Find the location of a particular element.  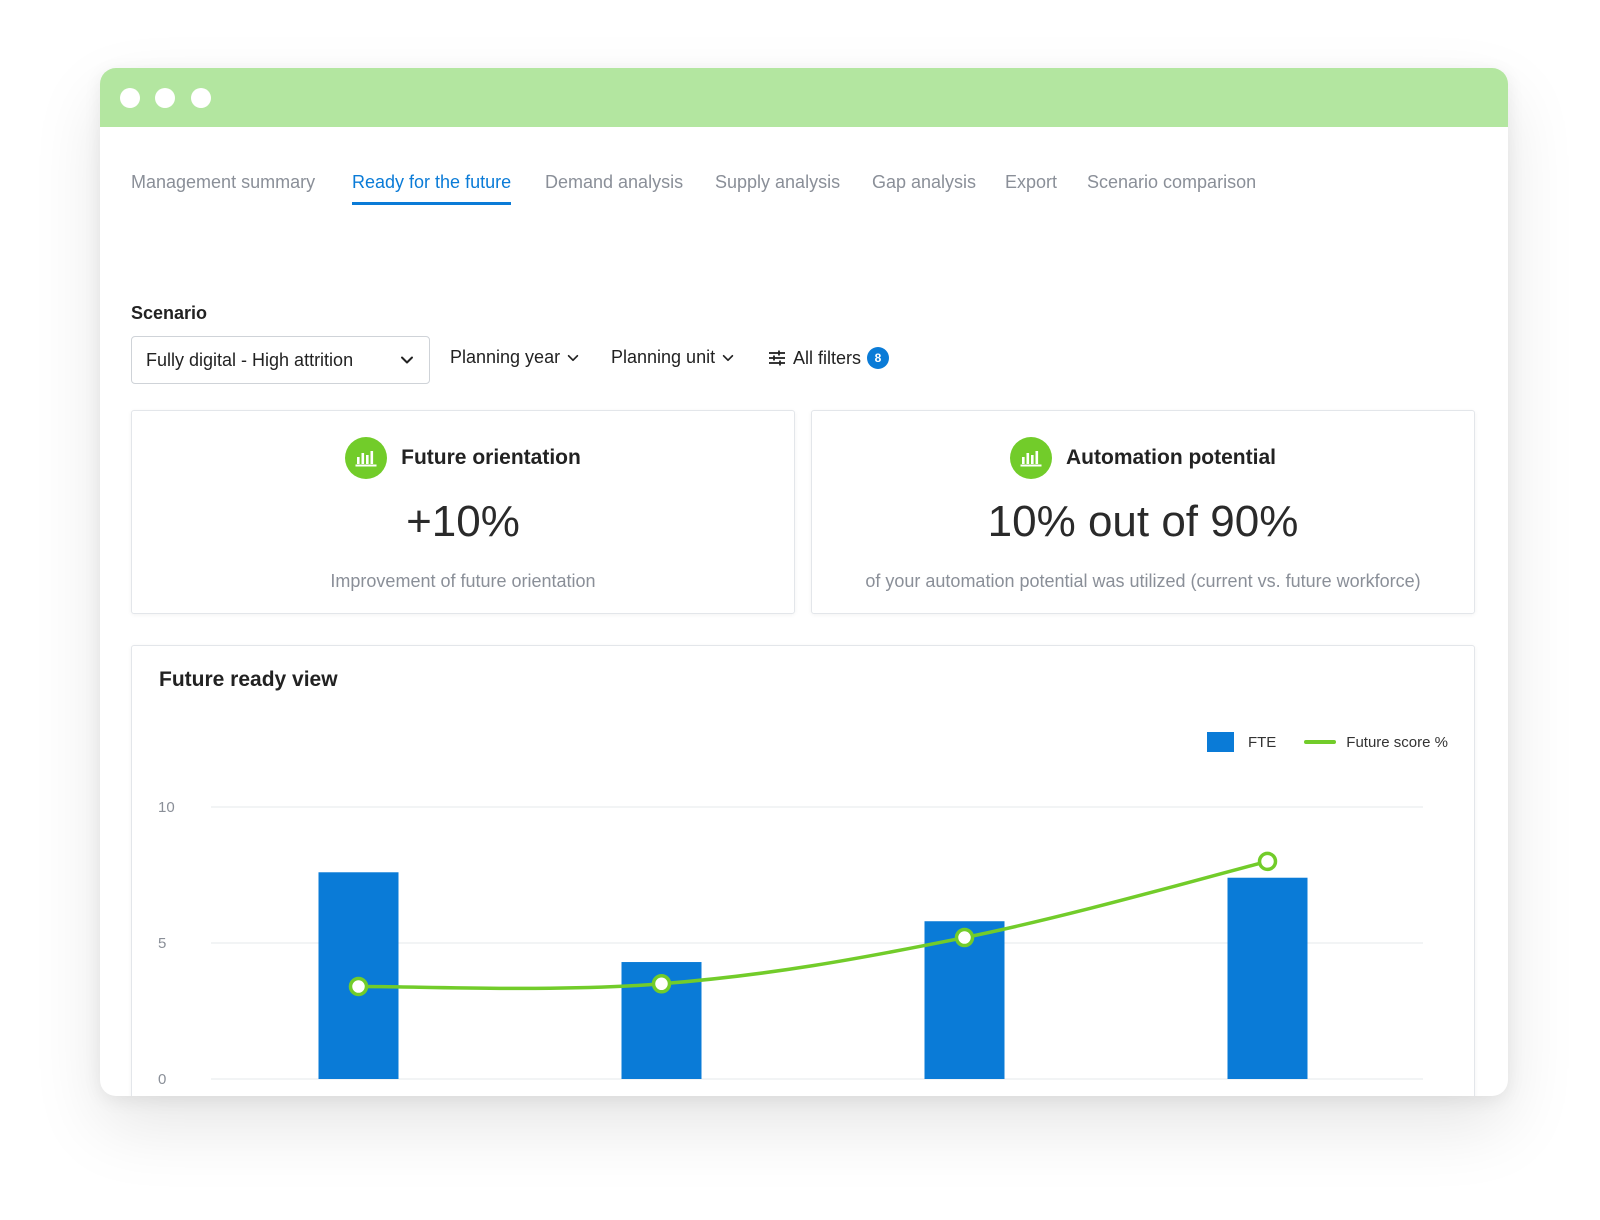

tab-supply-analysis: Supply analysis is located at coordinates (777, 188).